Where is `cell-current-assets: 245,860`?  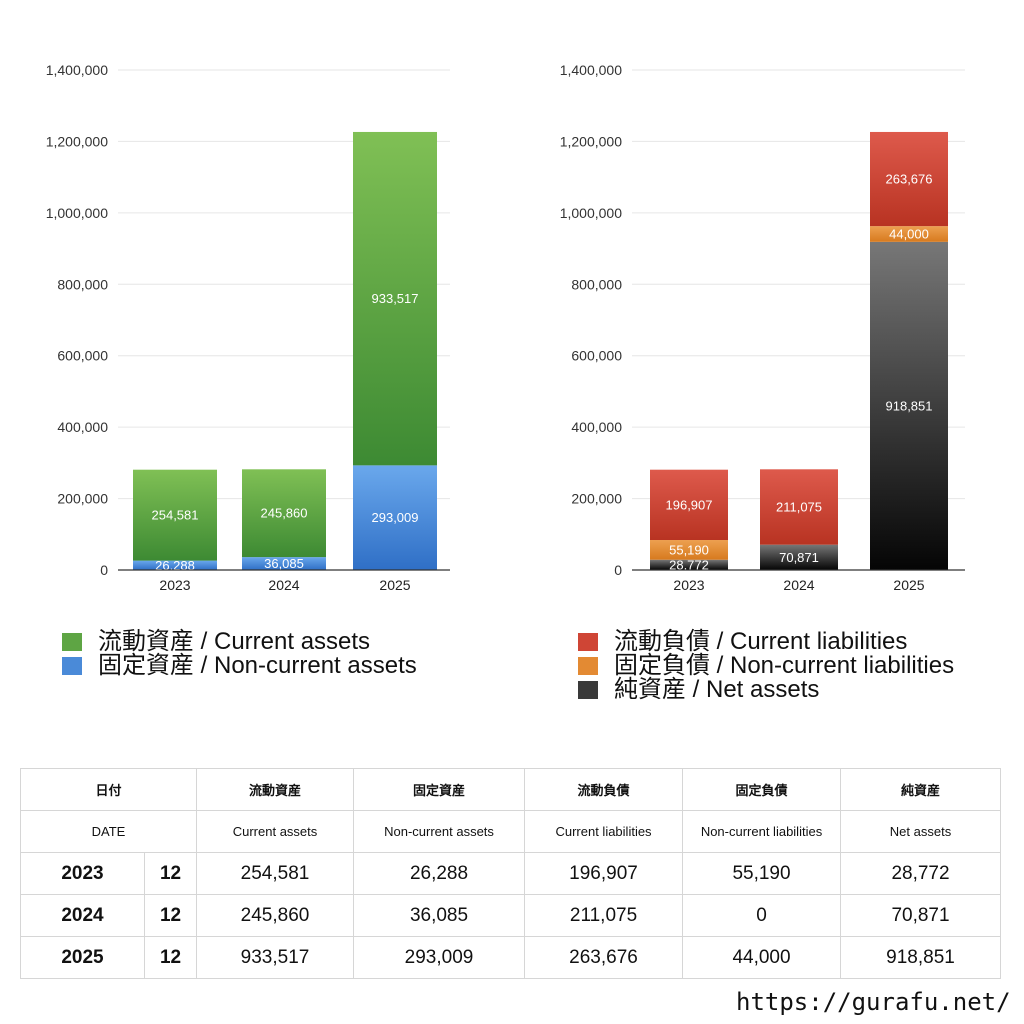
cell-current-assets: 245,860 is located at coordinates (275, 915).